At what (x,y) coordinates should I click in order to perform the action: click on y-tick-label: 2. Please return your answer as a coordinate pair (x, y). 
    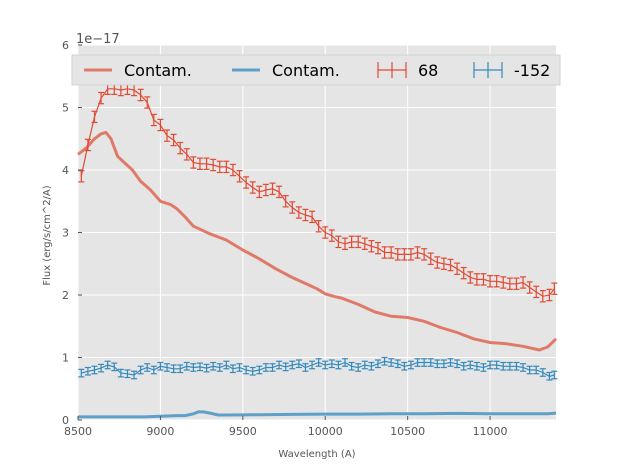
    Looking at the image, I should click on (65, 295).